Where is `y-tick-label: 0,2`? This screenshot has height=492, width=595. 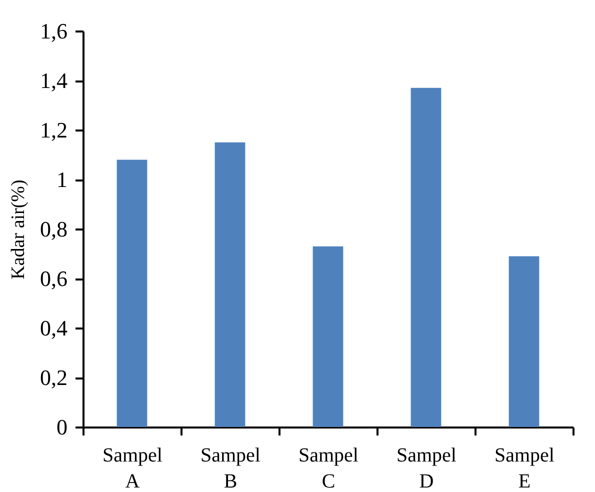
y-tick-label: 0,2 is located at coordinates (54, 377).